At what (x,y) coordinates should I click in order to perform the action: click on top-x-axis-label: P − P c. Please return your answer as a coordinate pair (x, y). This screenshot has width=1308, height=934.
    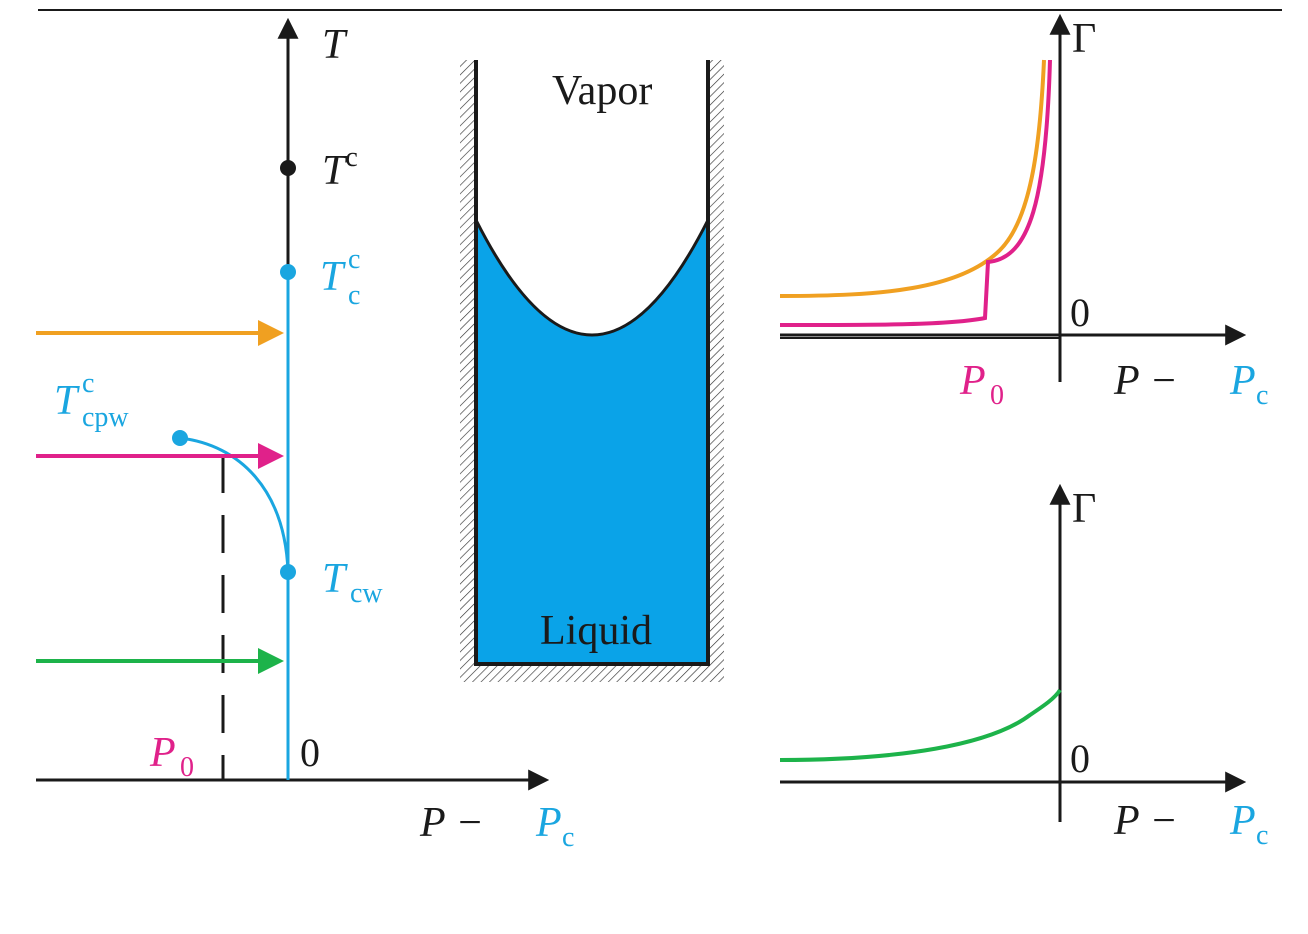
    Looking at the image, I should click on (1190, 384).